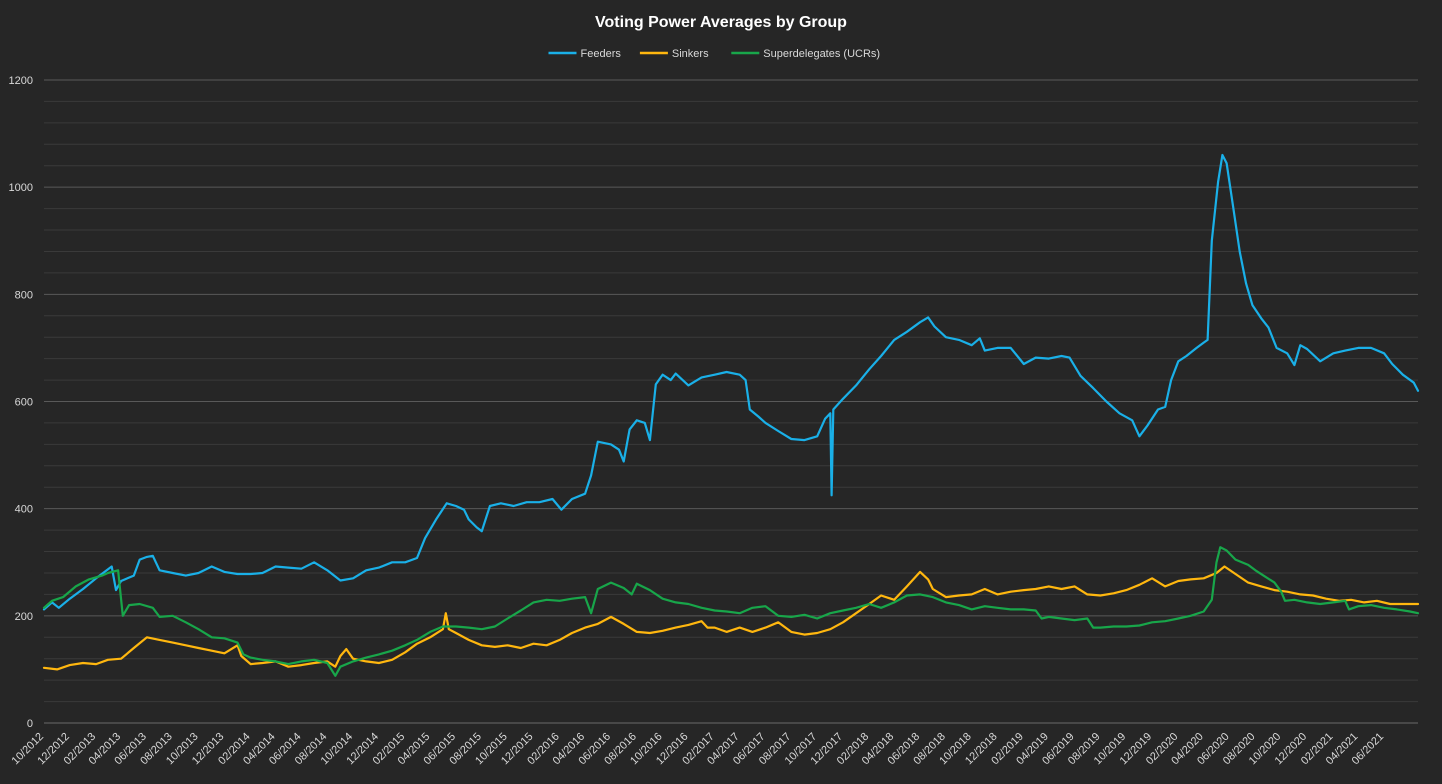 This screenshot has width=1442, height=784. Describe the element at coordinates (721, 22) in the screenshot. I see `chart-title: Voting Power Averages by Group` at that location.